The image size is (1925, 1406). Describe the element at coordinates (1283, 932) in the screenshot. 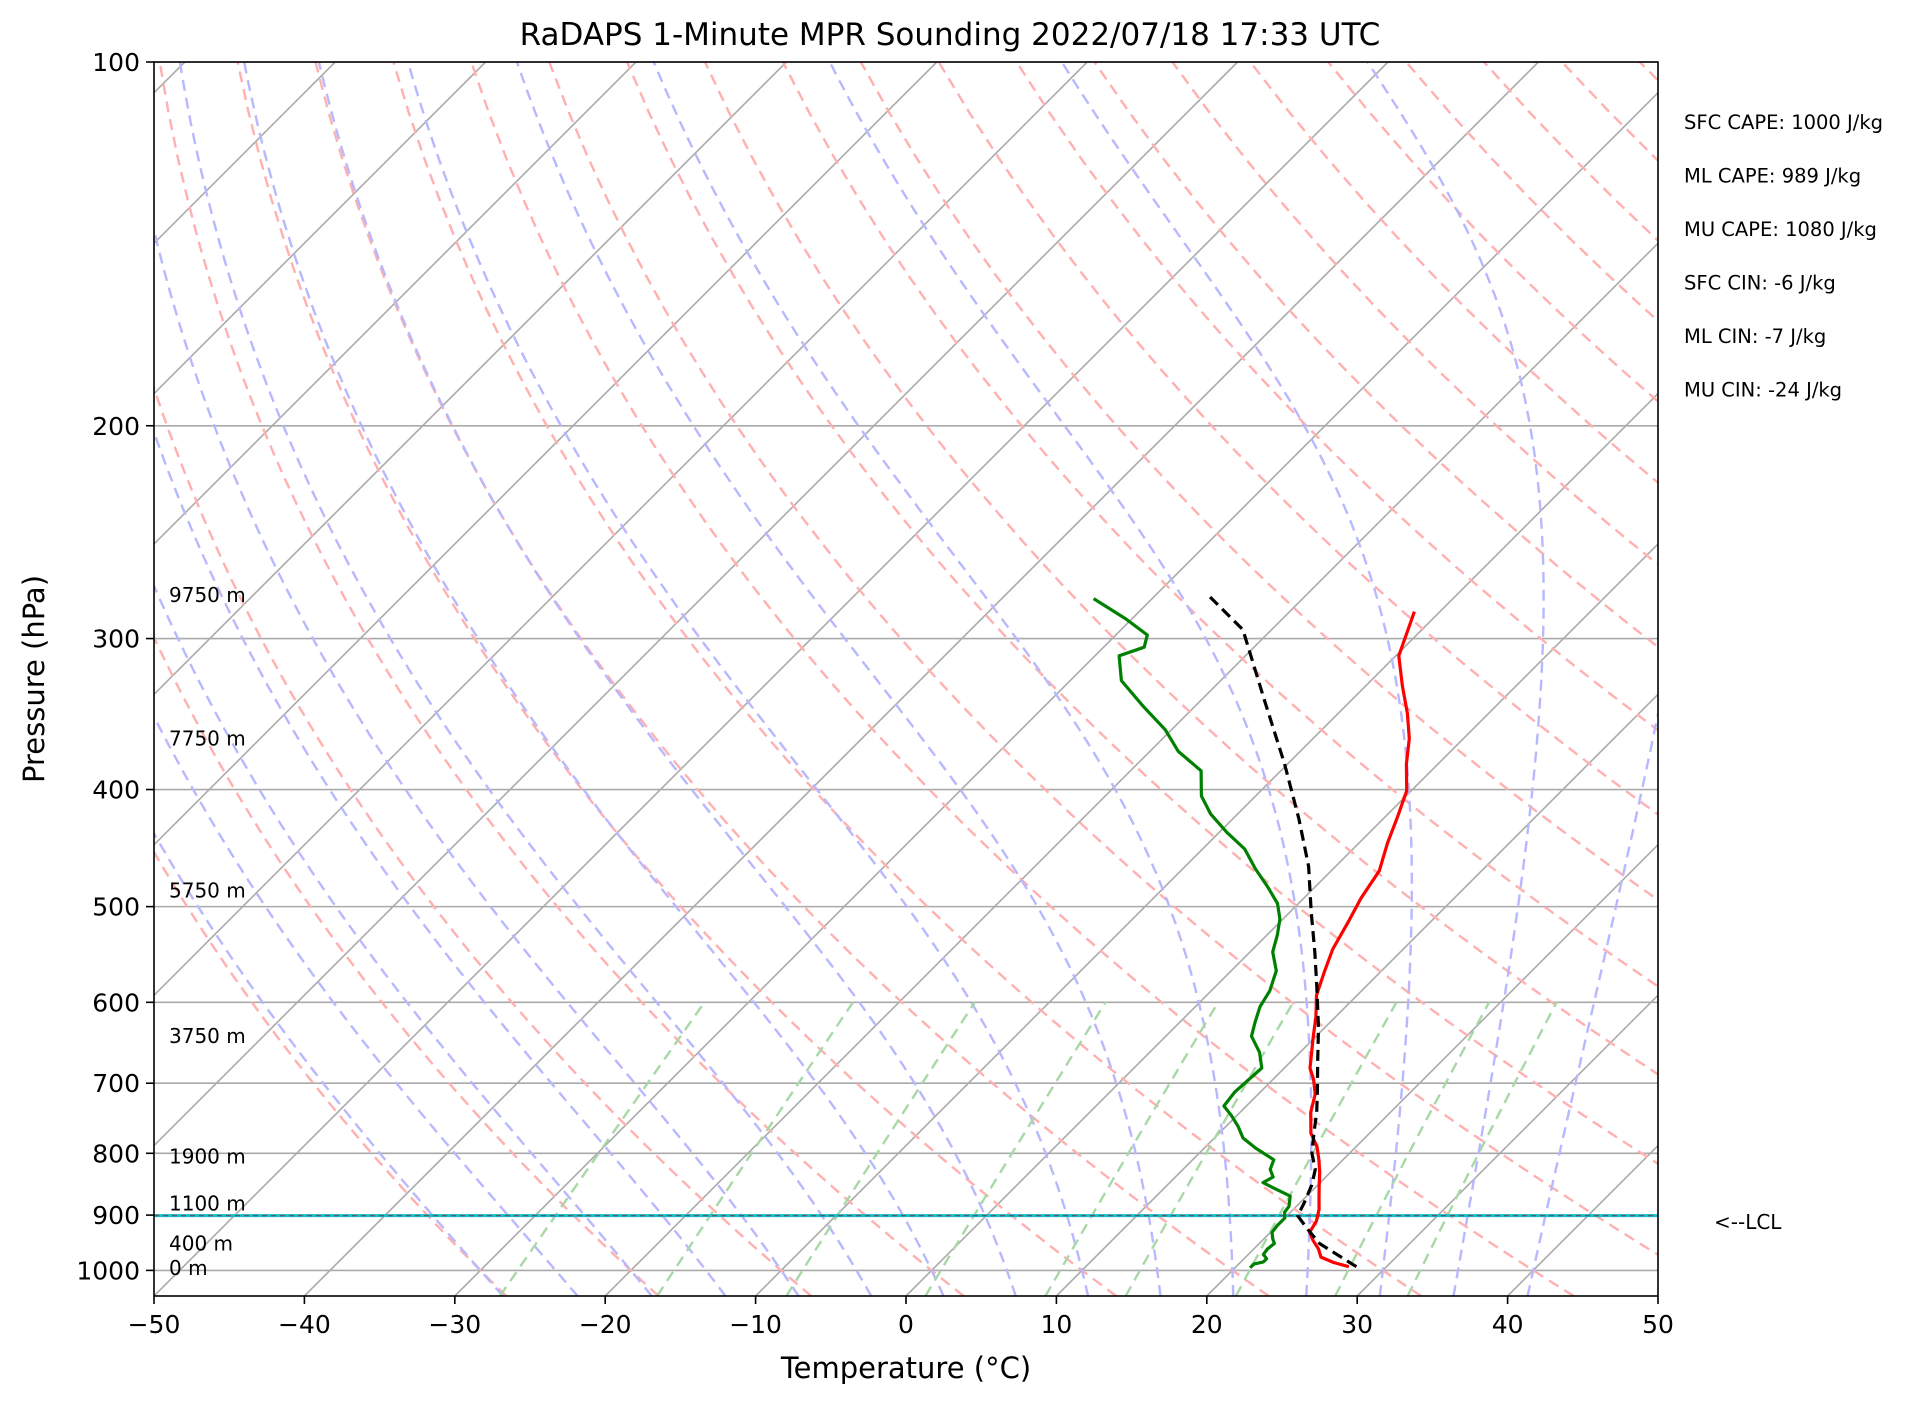

I see `parcel-line` at that location.